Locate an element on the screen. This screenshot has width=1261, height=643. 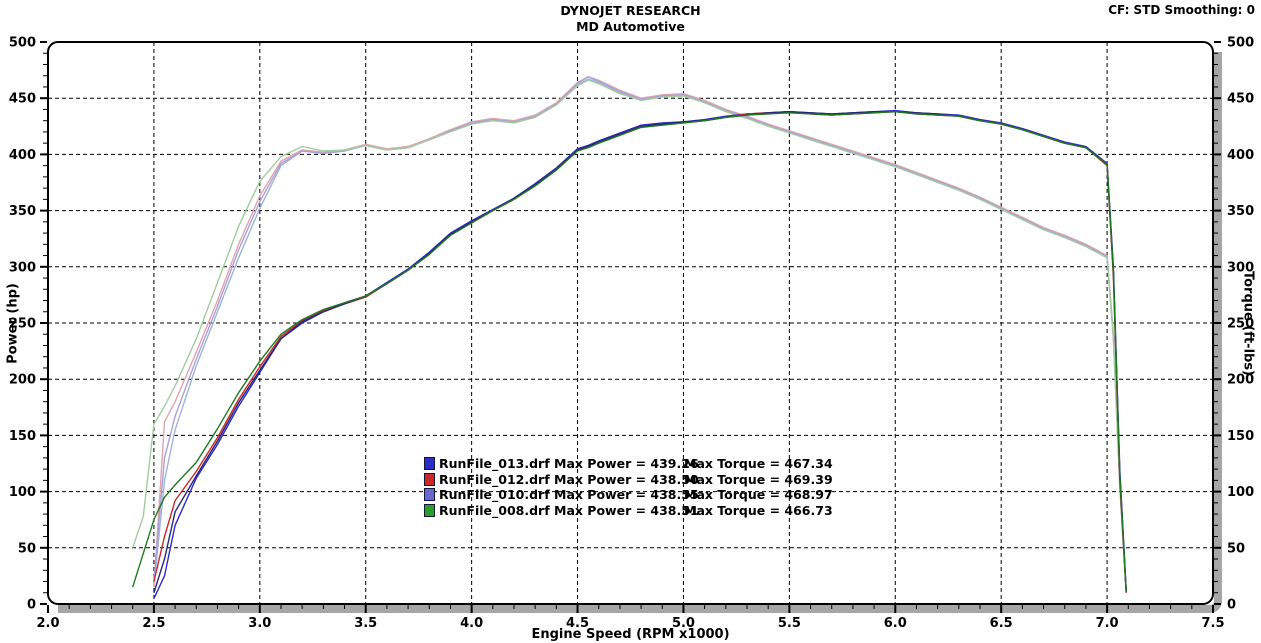
y-right-tick-label: 450 is located at coordinates (1240, 99).